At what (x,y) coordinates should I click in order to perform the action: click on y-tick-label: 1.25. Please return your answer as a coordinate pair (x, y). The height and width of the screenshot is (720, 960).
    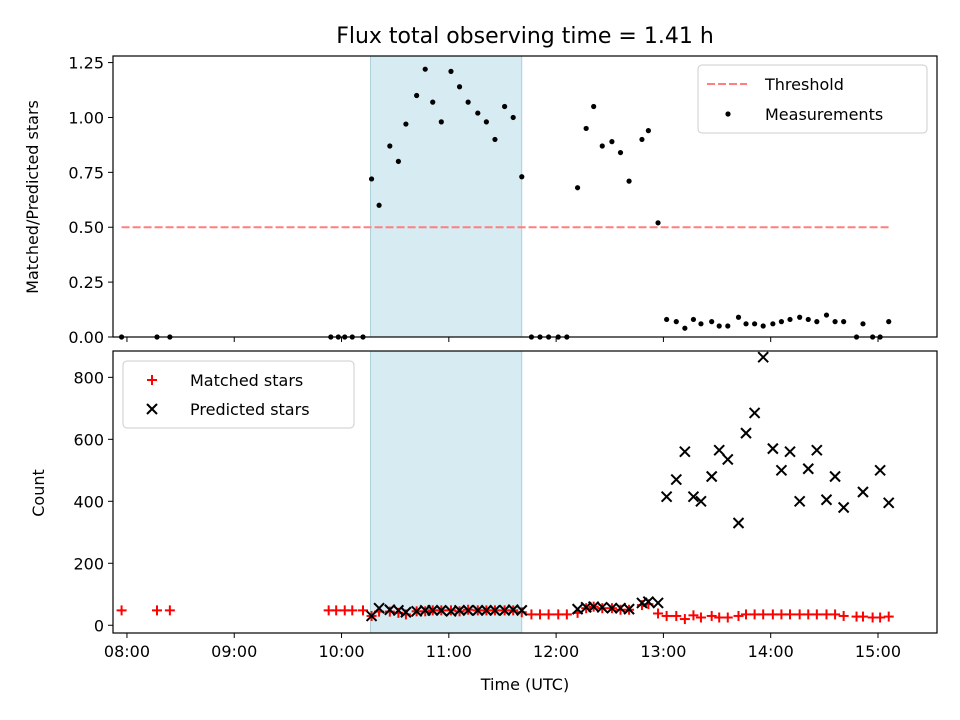
    Looking at the image, I should click on (86, 63).